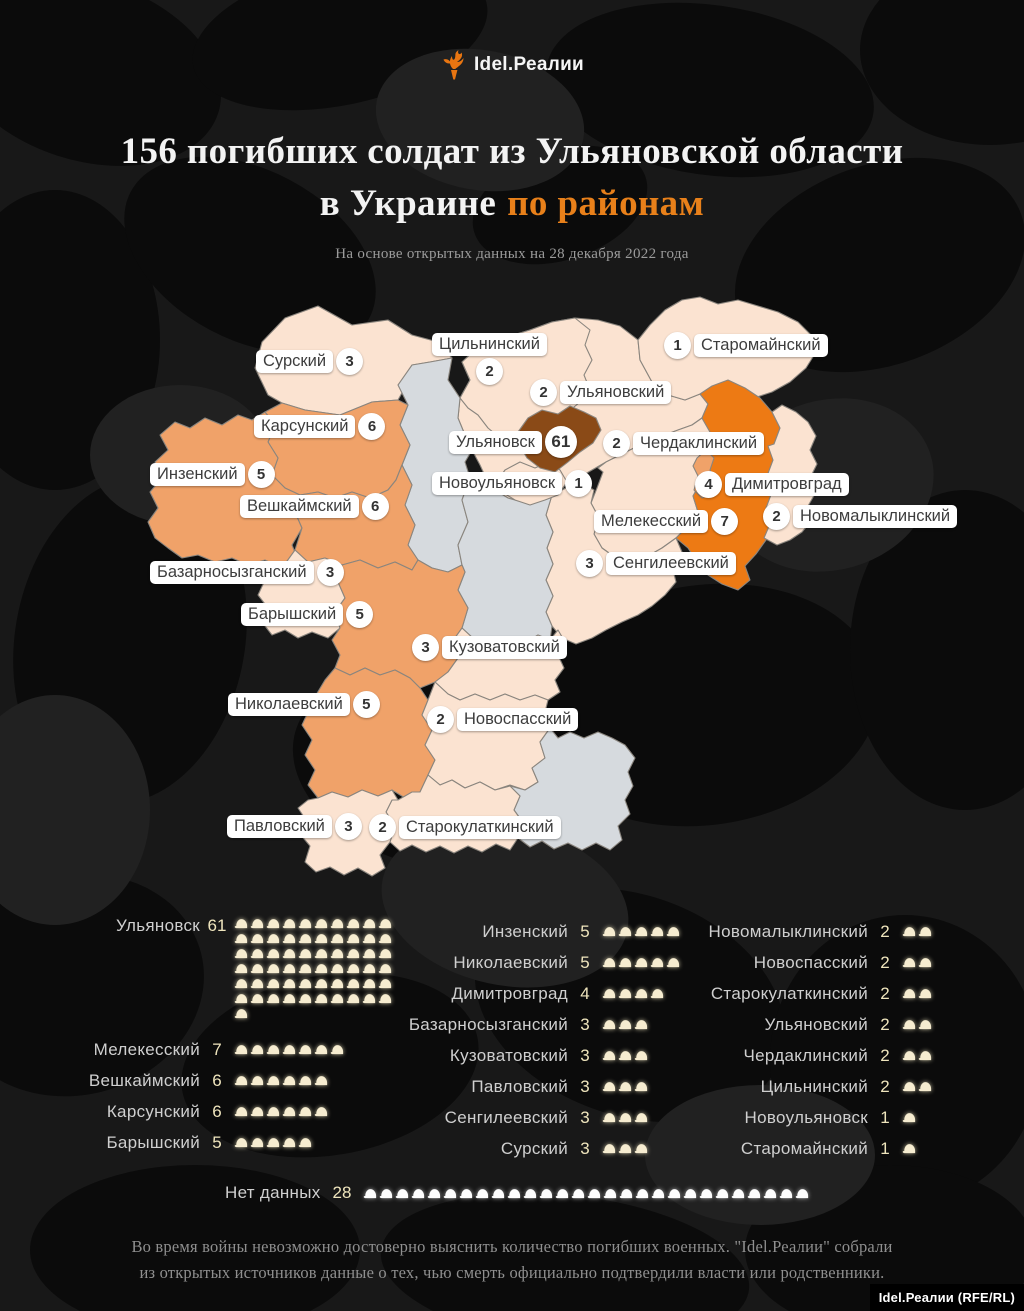 This screenshot has height=1311, width=1024. What do you see at coordinates (804, 1148) in the screenshot?
I see `list-row-label: Старомайнский` at bounding box center [804, 1148].